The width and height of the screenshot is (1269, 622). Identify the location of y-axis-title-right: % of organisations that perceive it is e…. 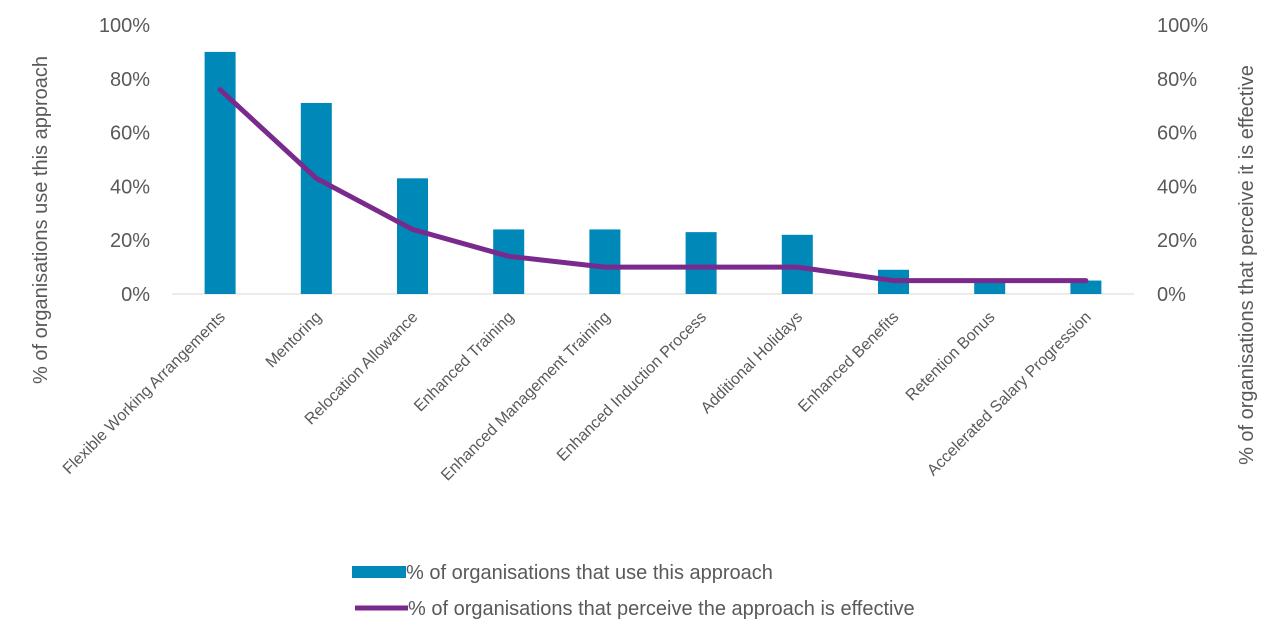
(1247, 265).